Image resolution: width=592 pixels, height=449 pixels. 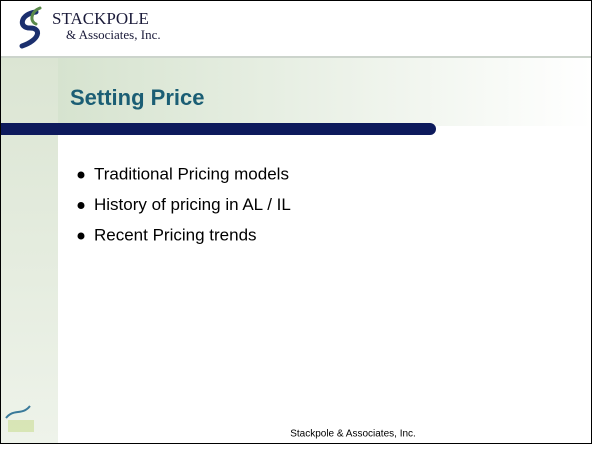 I want to click on title-bar, so click(x=218, y=129).